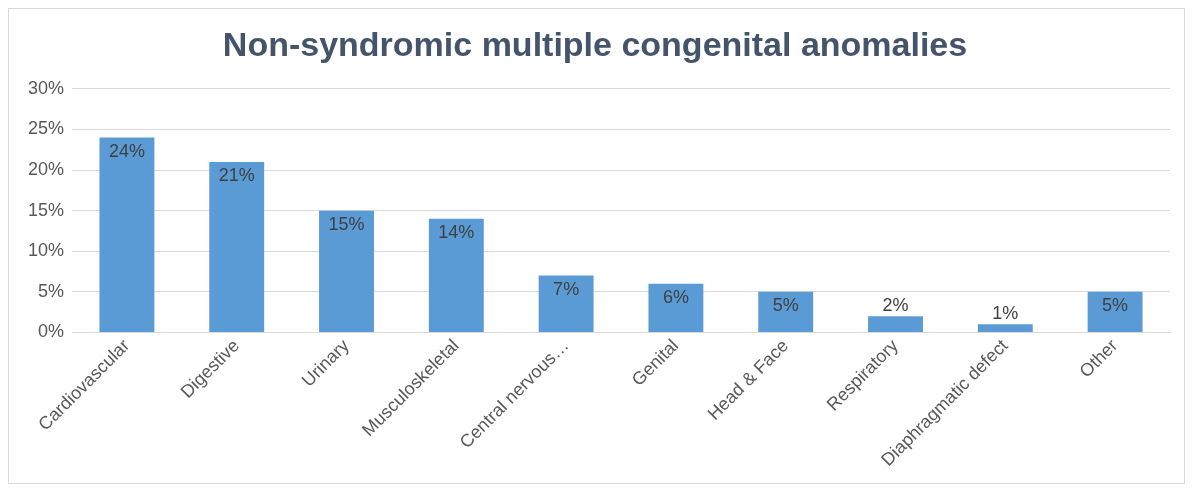 The width and height of the screenshot is (1195, 492). Describe the element at coordinates (346, 223) in the screenshot. I see `data-label: 15%` at that location.